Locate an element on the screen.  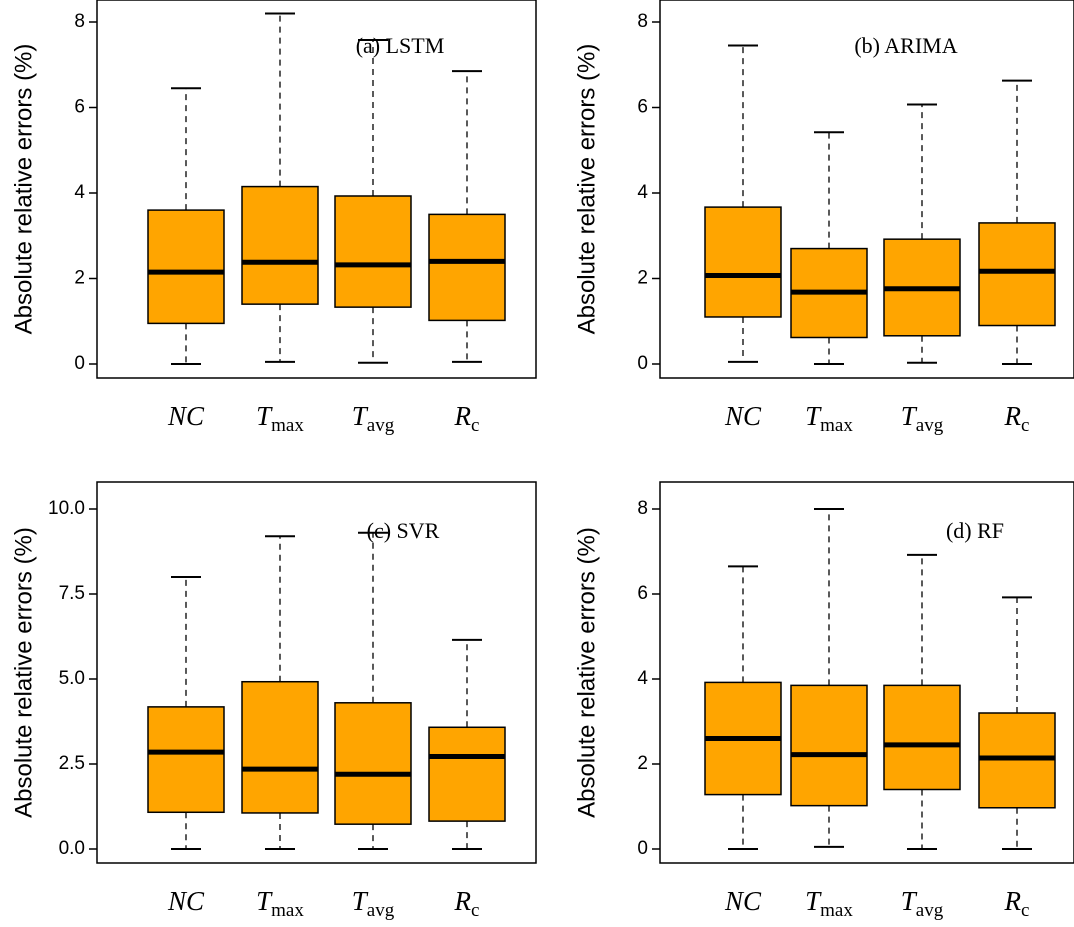
y-tick-label: 10.0 is located at coordinates (66, 508).